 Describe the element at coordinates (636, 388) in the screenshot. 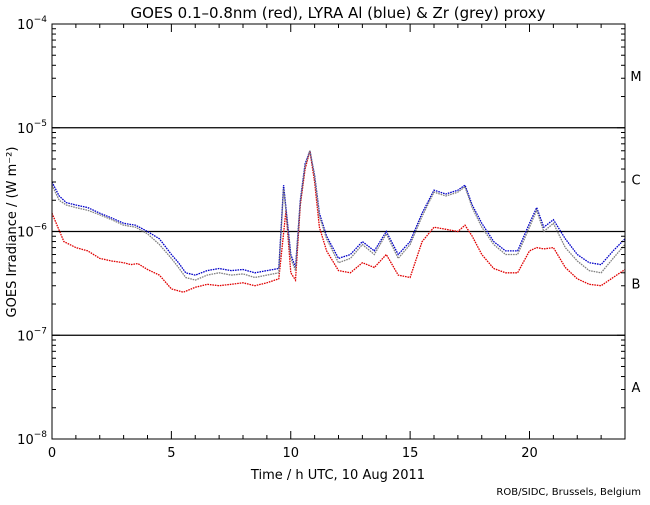

I see `flare-class-label: A` at that location.